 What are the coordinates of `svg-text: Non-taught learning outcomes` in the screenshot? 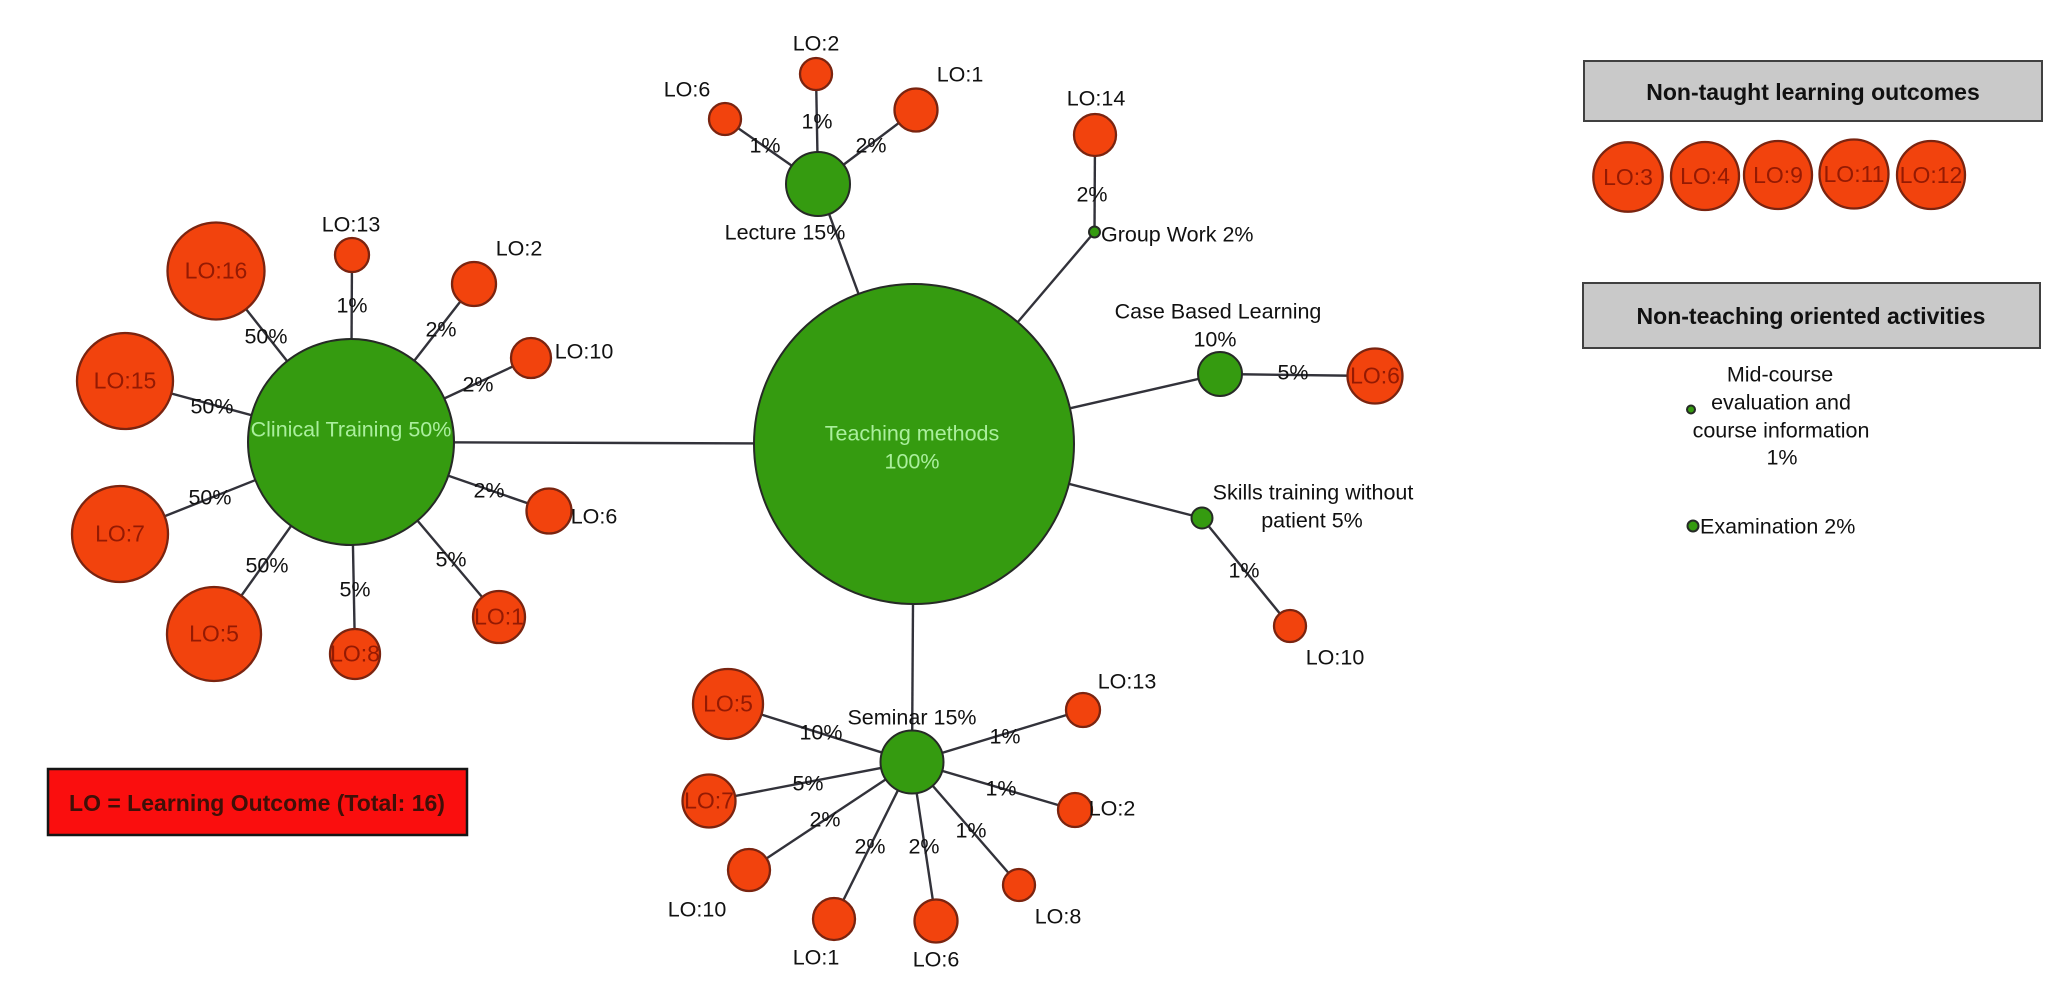 It's located at (1813, 92).